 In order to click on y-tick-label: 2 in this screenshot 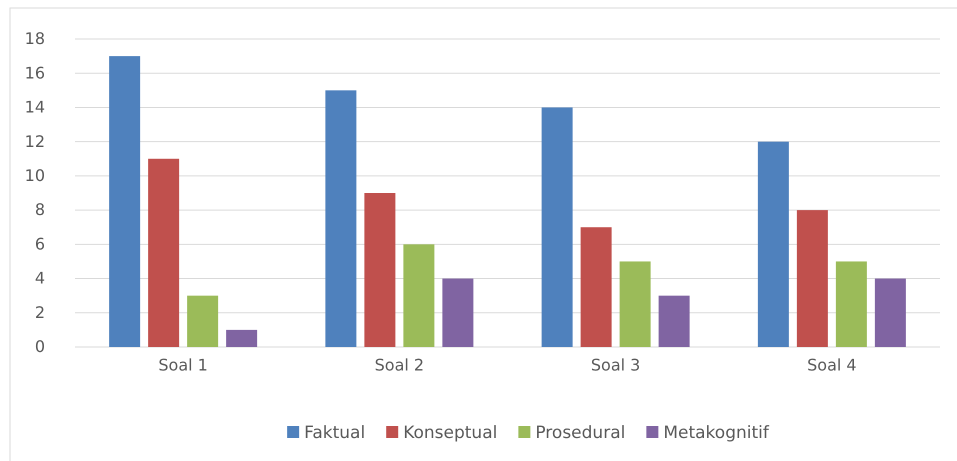, I will do `click(39, 312)`.